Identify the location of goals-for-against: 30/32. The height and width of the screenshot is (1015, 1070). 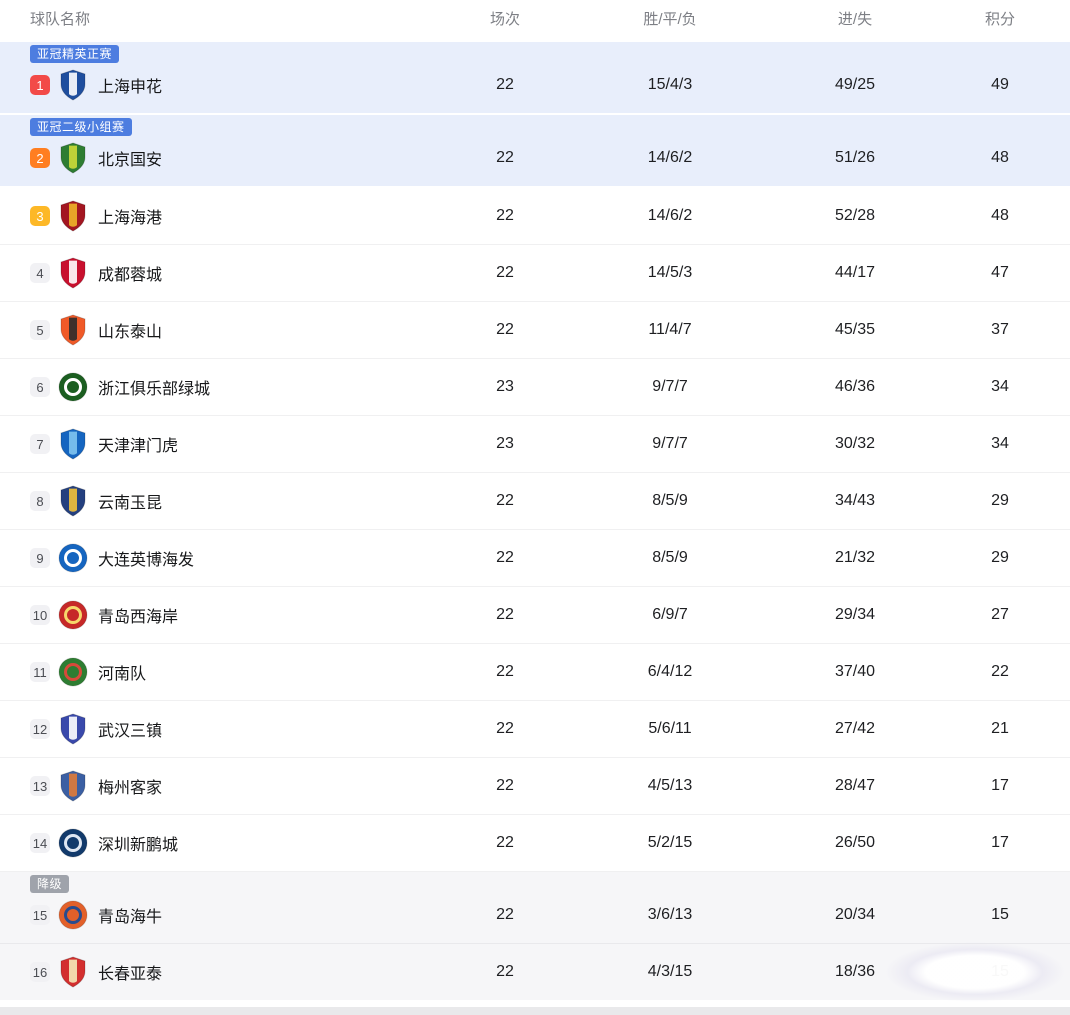
(855, 443).